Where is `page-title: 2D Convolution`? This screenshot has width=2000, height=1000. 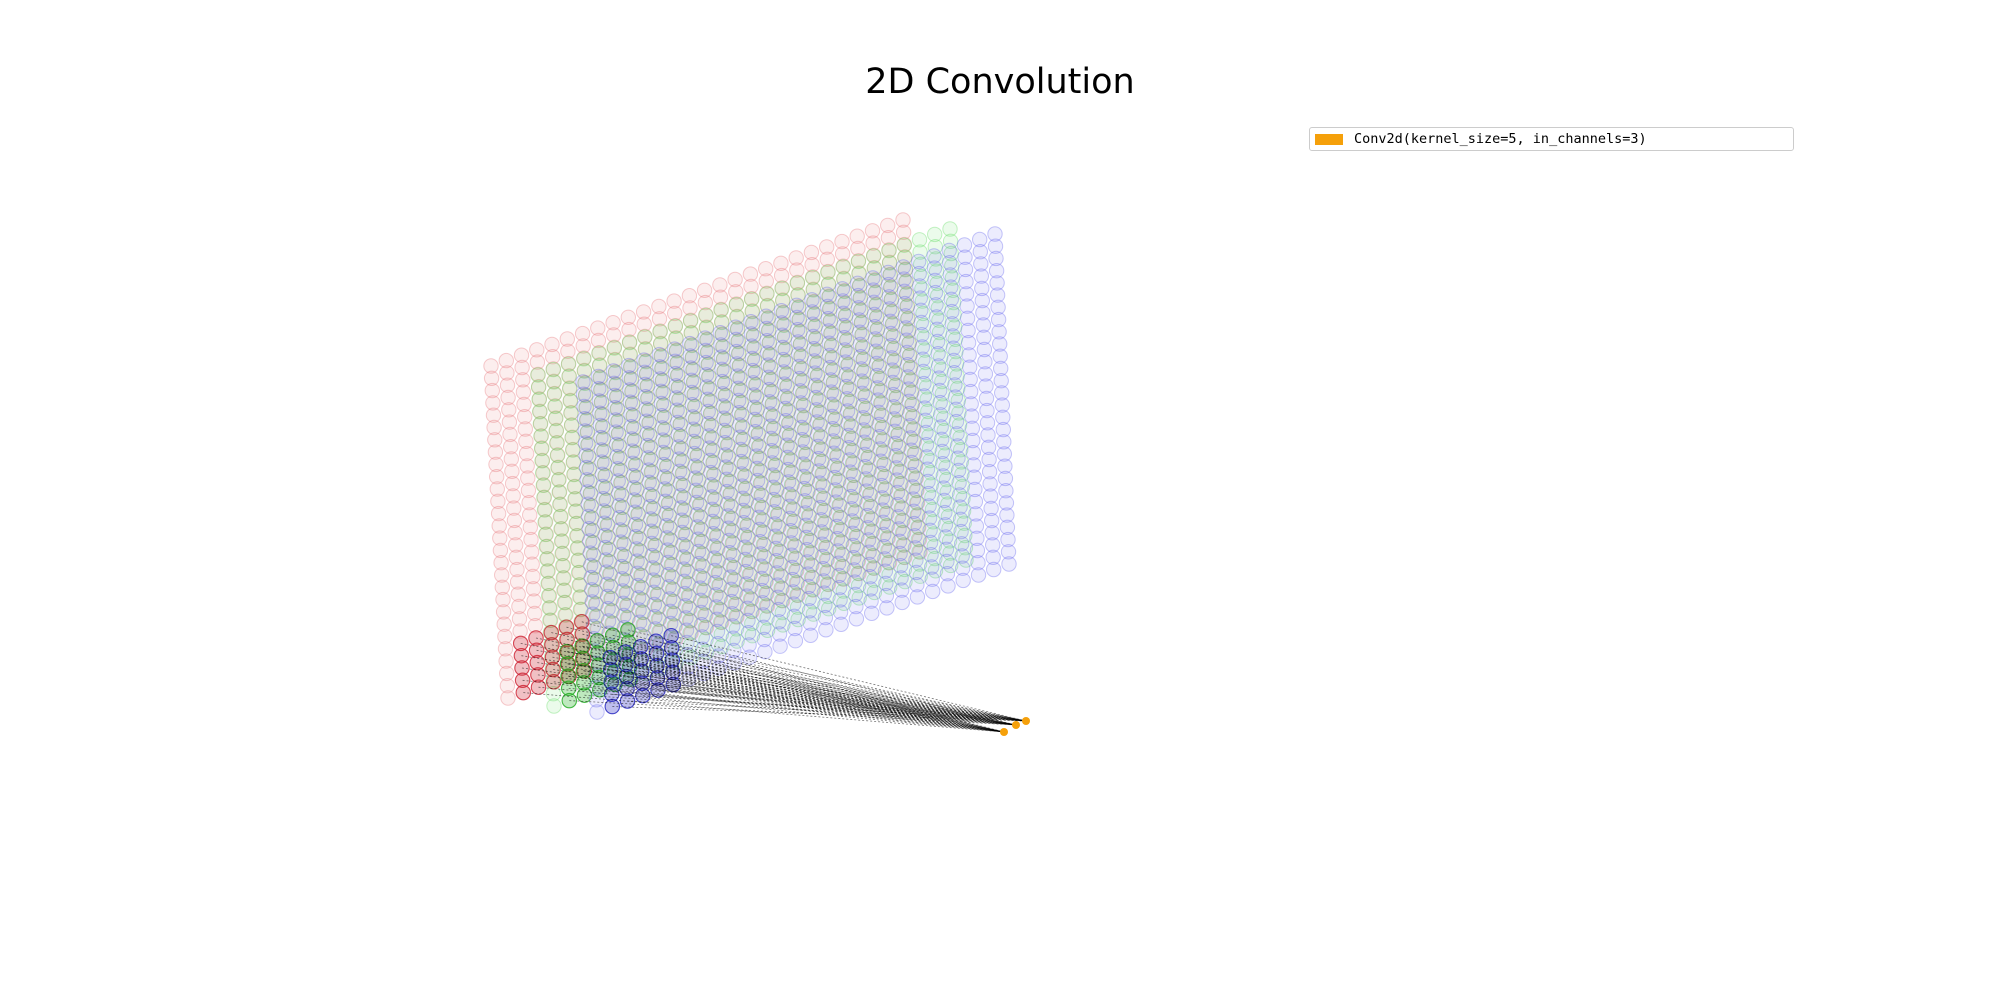 page-title: 2D Convolution is located at coordinates (1000, 82).